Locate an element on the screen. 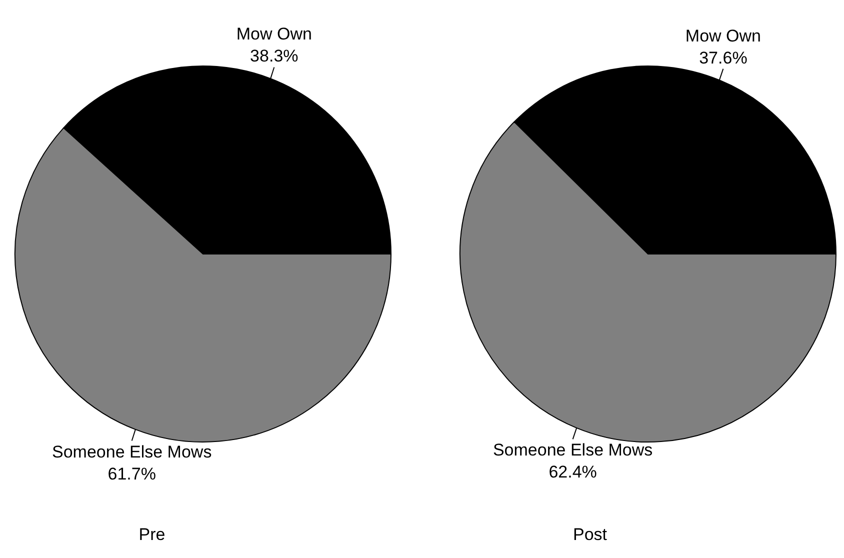 This screenshot has height=558, width=844. data-label: 61.7% is located at coordinates (132, 474).